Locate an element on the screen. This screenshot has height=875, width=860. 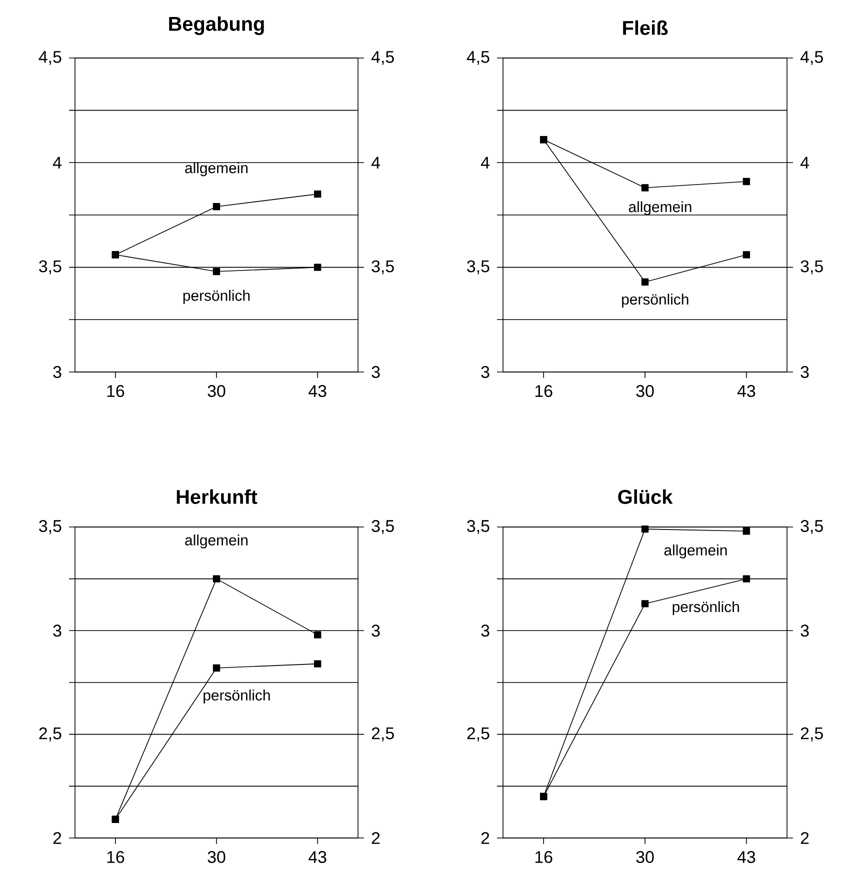
chart-title: Fleiß is located at coordinates (645, 27).